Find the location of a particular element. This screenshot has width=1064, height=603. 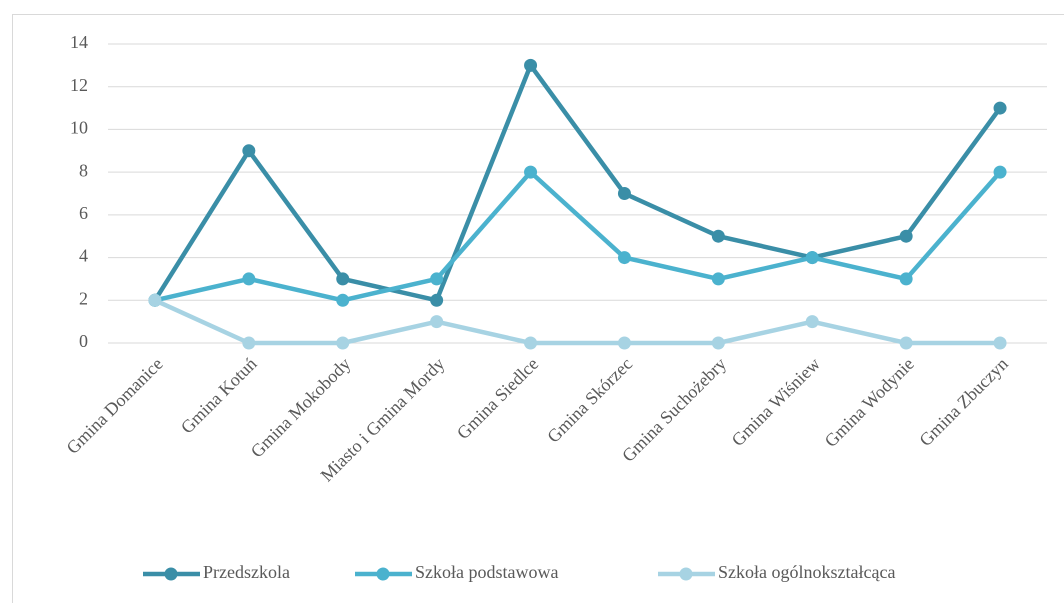

series-line is located at coordinates (577, 322).